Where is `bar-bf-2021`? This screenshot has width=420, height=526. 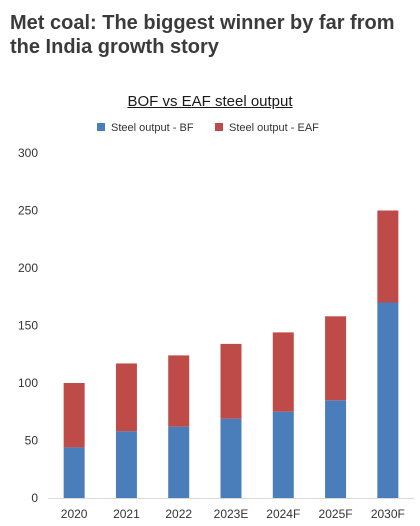
bar-bf-2021 is located at coordinates (126, 464).